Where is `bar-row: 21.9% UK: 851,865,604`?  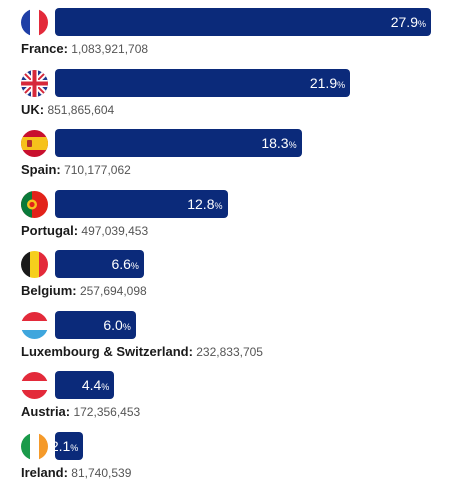 bar-row: 21.9% UK: 851,865,604 is located at coordinates (237, 93).